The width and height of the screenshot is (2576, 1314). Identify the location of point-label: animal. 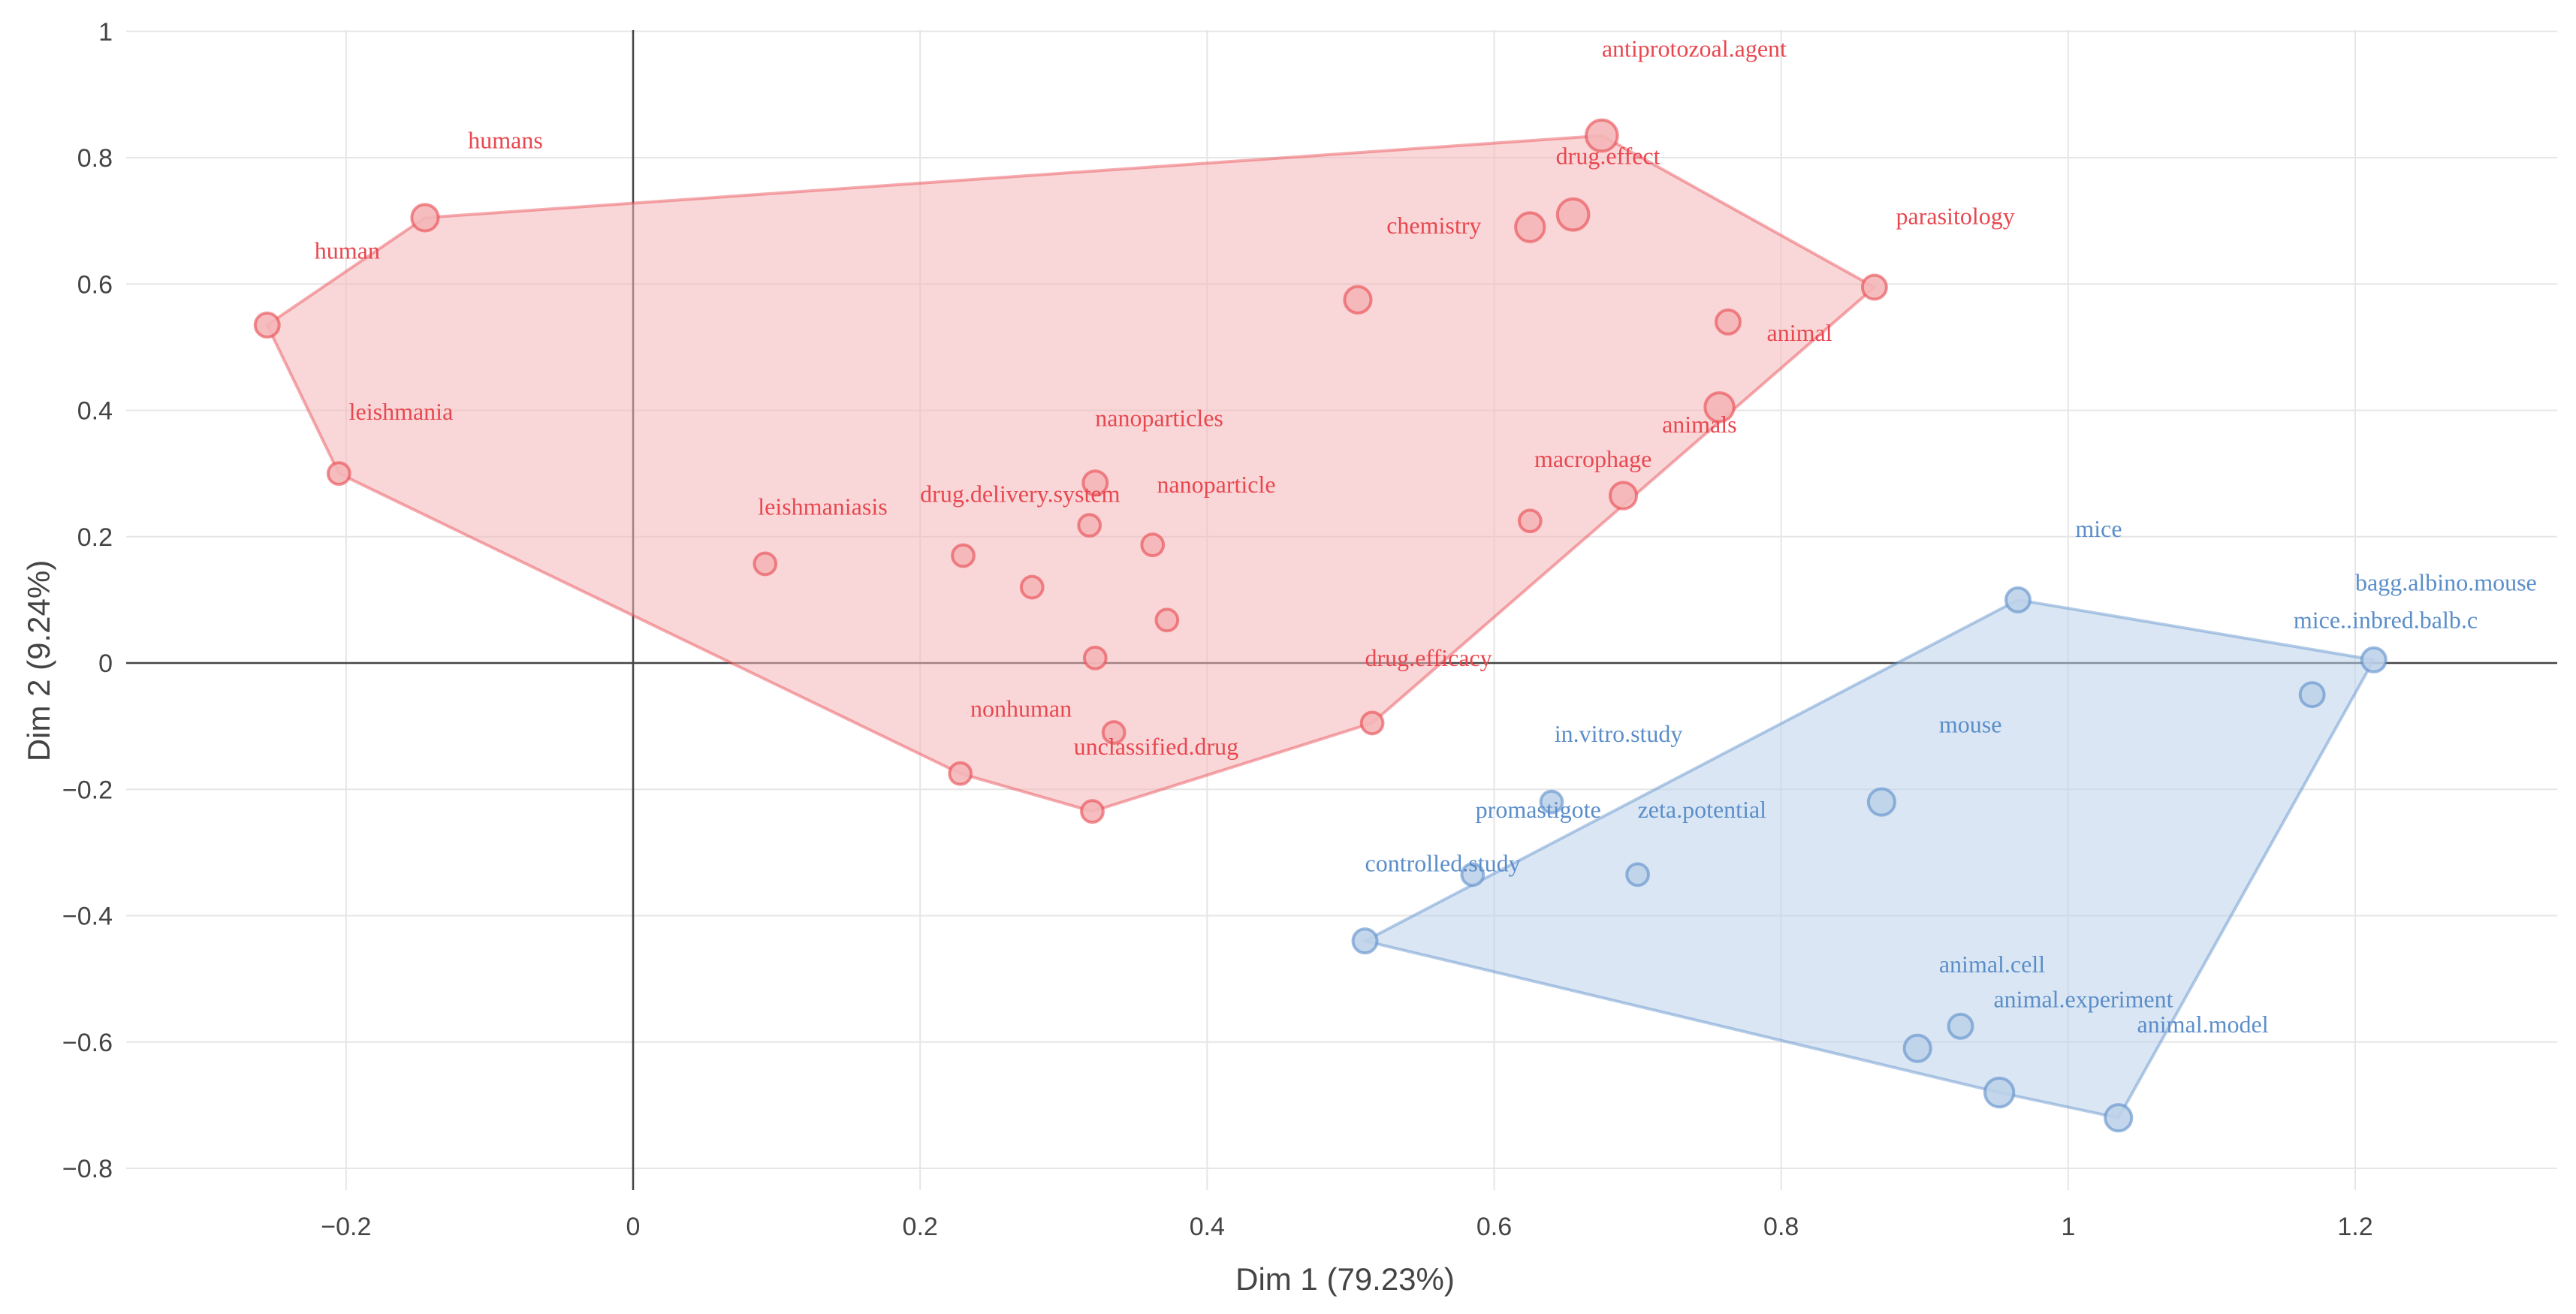
(1799, 332).